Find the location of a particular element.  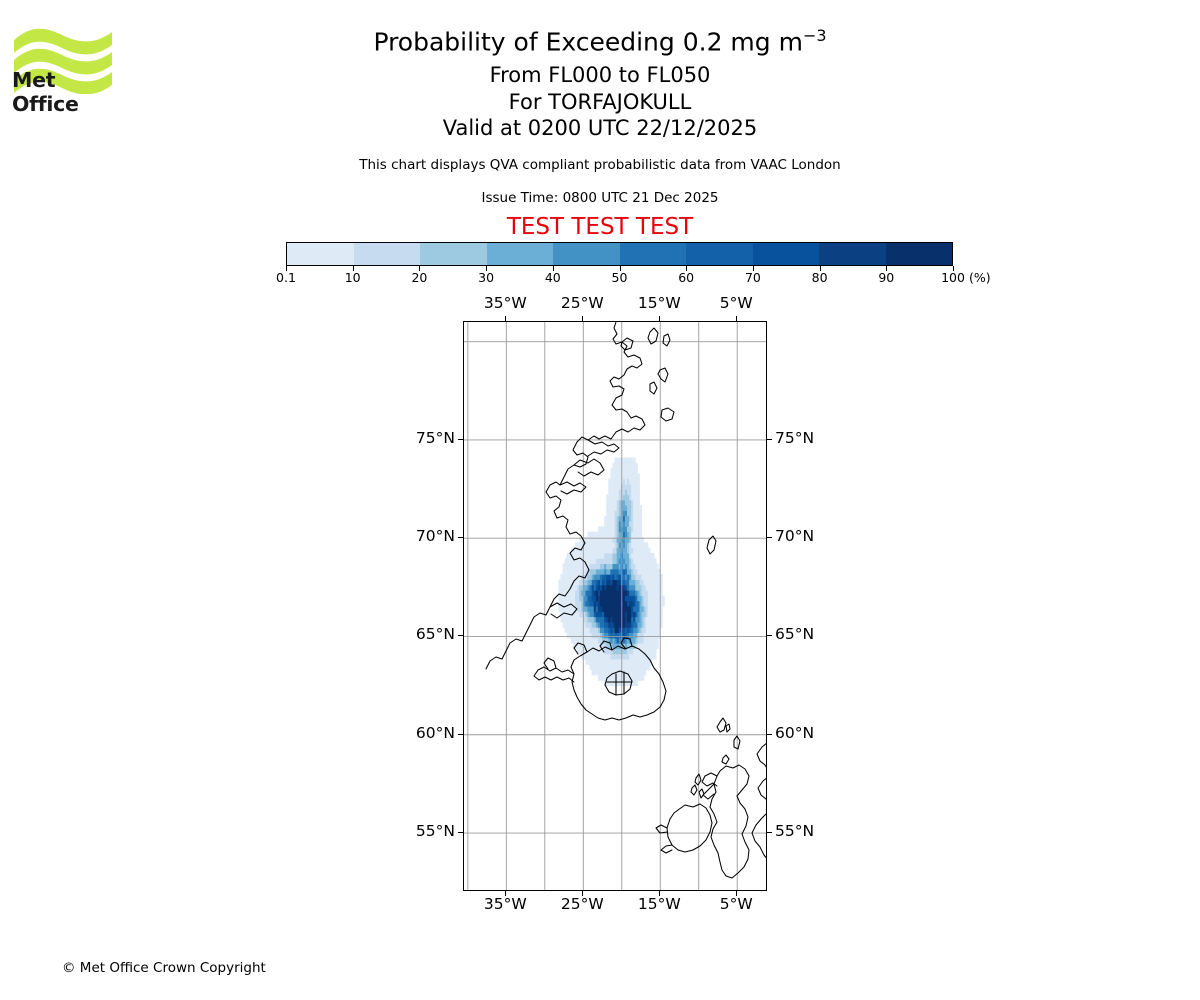

chart-title-exponent: −3 is located at coordinates (814, 35).